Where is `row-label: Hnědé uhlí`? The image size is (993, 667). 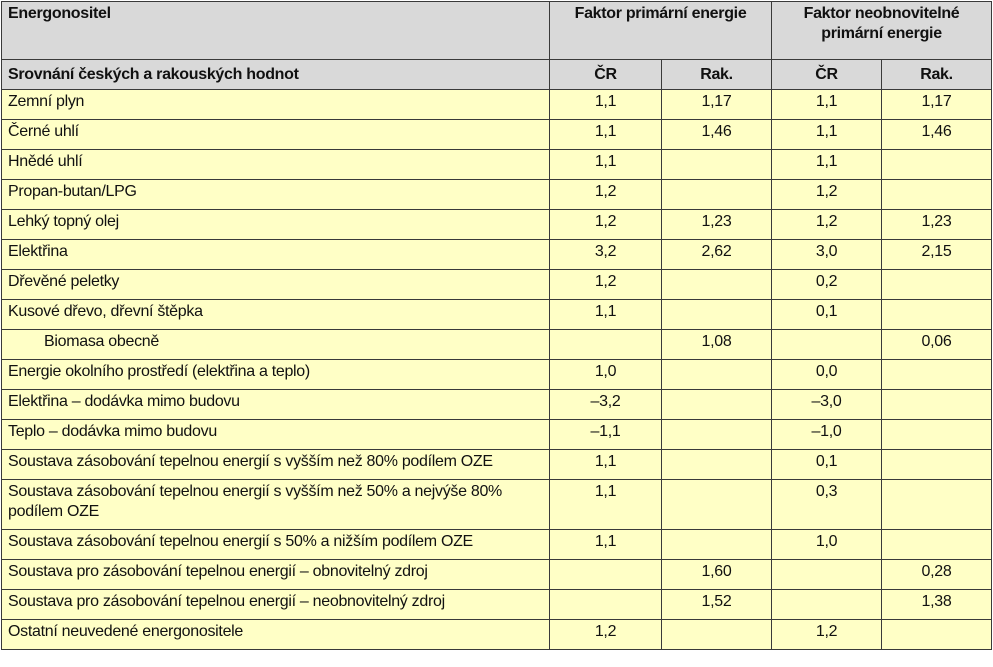 row-label: Hnědé uhlí is located at coordinates (275, 164).